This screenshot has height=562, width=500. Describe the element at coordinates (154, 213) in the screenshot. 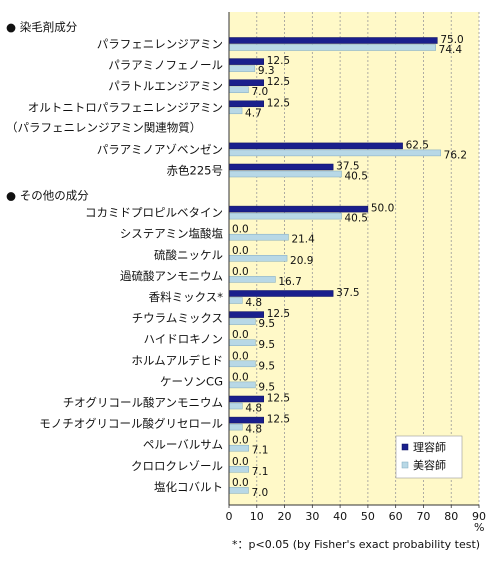

I see `category-label: コカミドプロピルベタイン` at that location.